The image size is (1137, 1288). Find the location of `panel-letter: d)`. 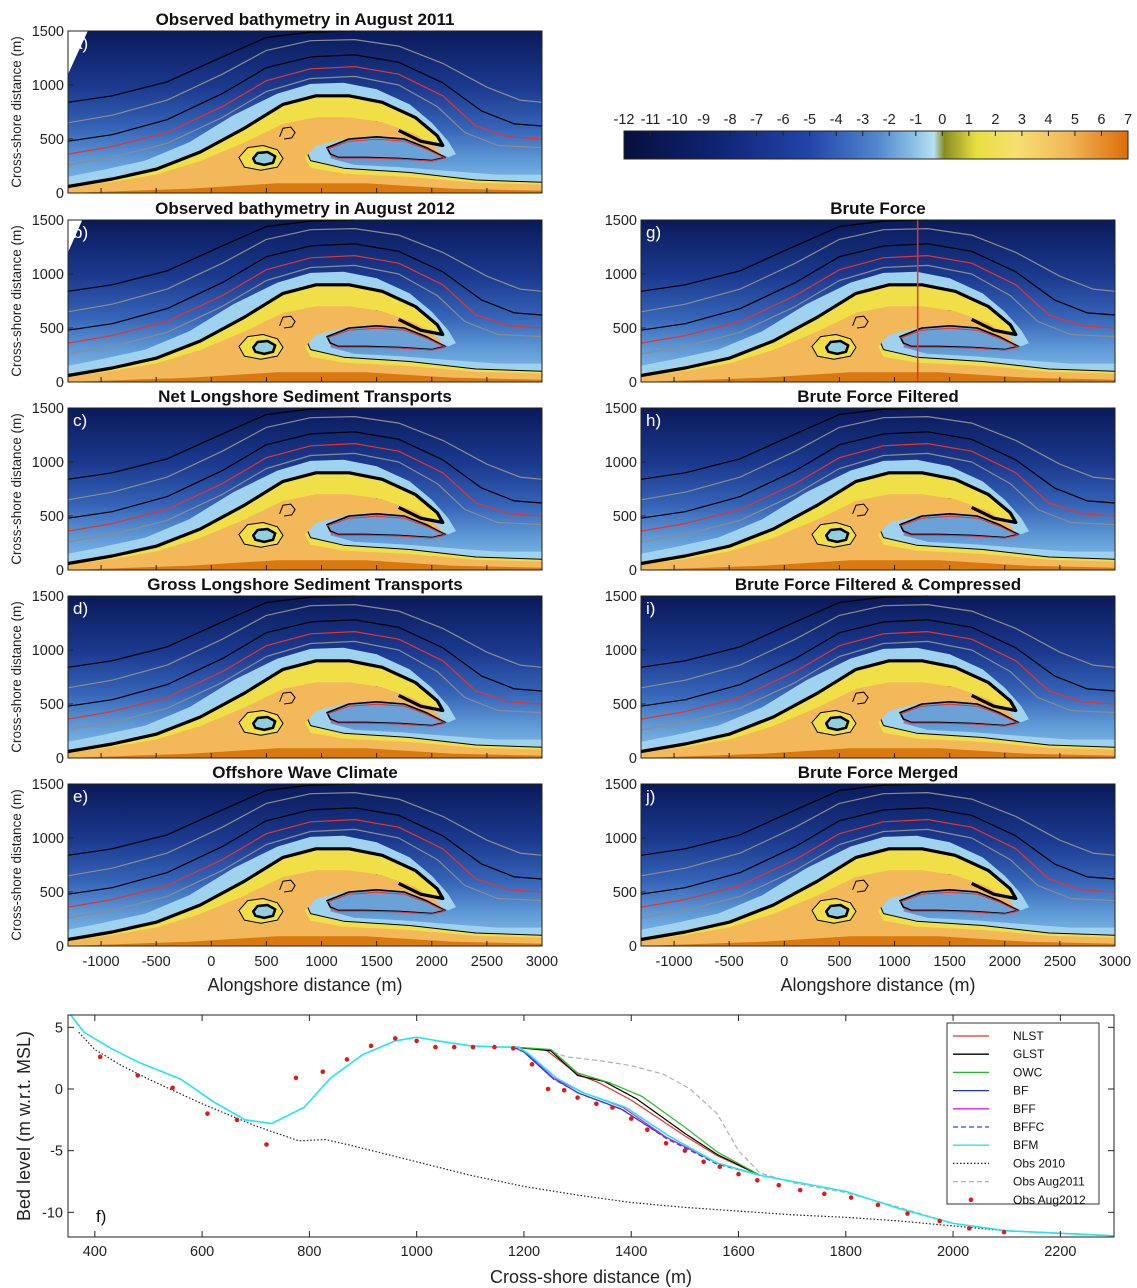

panel-letter: d) is located at coordinates (80, 608).